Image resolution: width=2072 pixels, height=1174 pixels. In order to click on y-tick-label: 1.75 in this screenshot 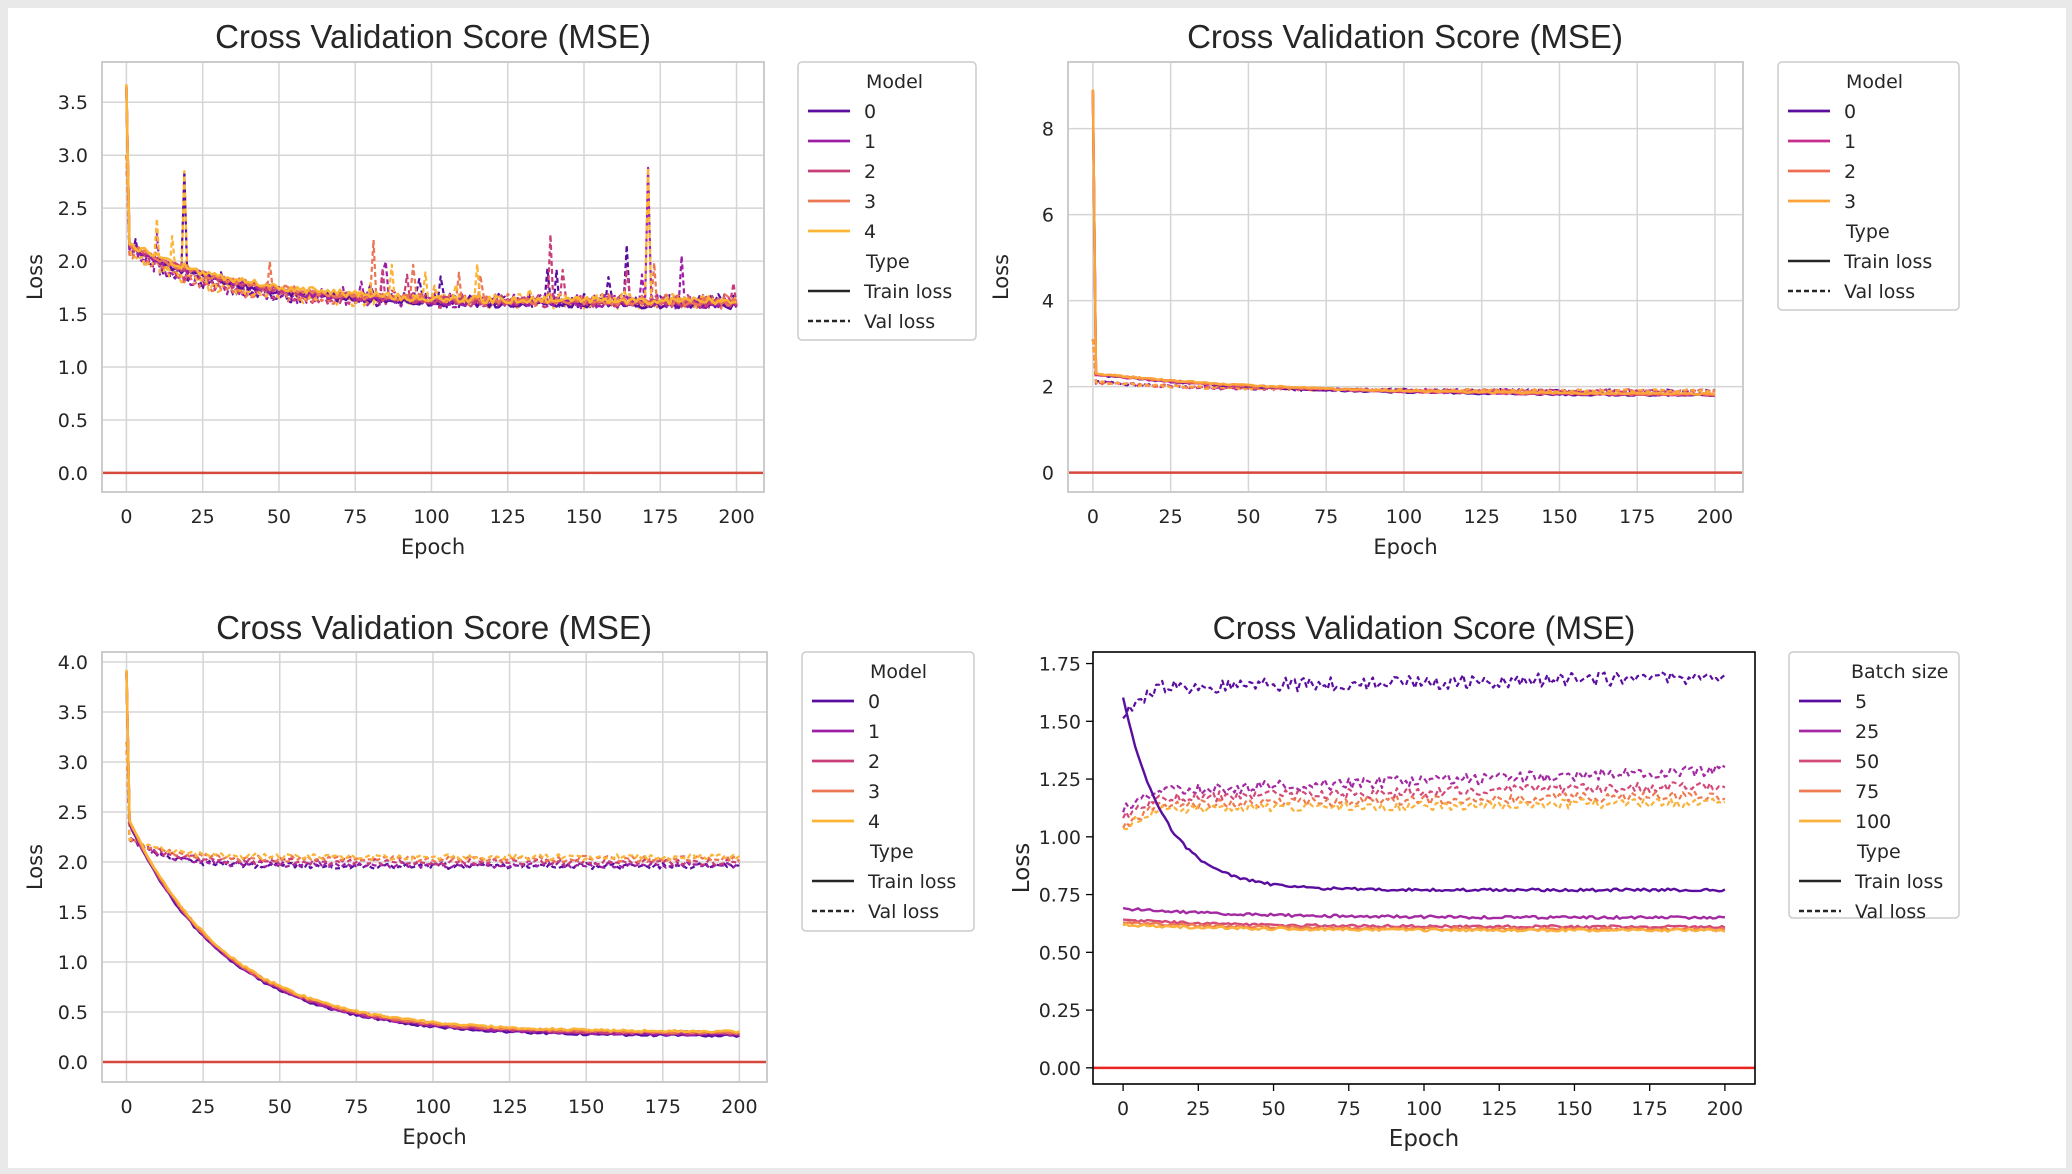, I will do `click(1060, 665)`.